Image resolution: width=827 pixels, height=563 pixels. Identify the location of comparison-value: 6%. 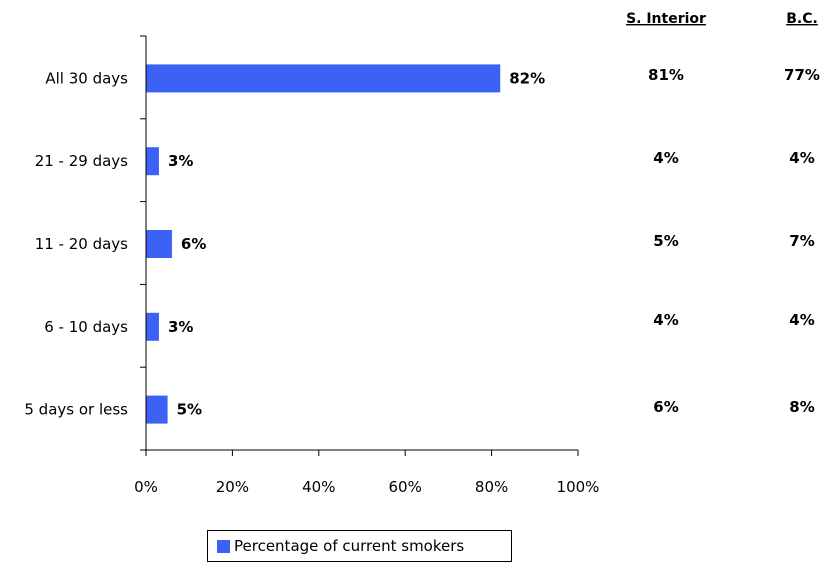
(665, 407).